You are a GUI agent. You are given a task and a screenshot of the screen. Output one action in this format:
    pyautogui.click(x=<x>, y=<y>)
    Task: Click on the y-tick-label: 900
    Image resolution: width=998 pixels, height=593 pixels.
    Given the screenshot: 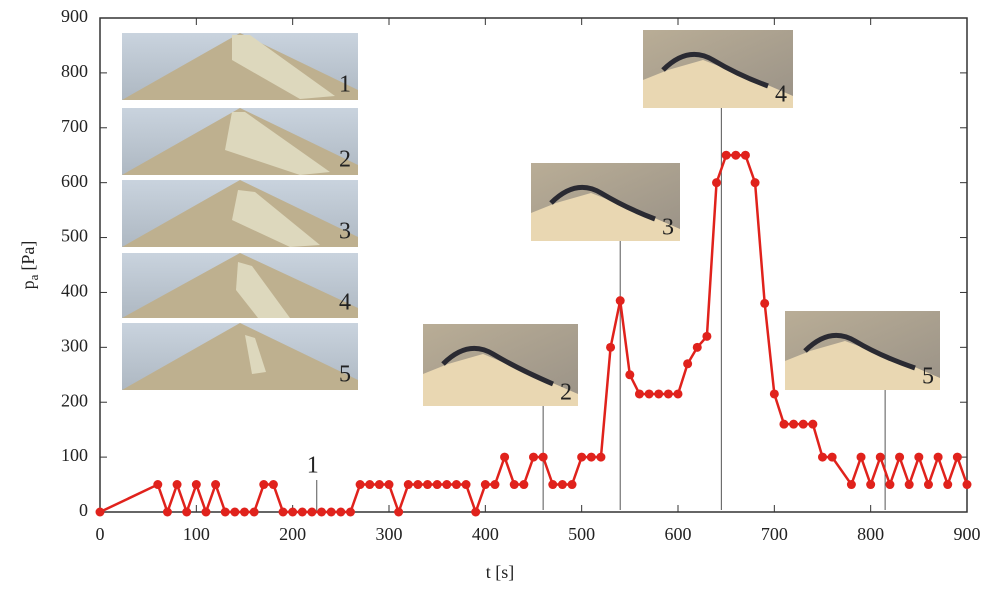 What is the action you would take?
    pyautogui.click(x=74, y=16)
    